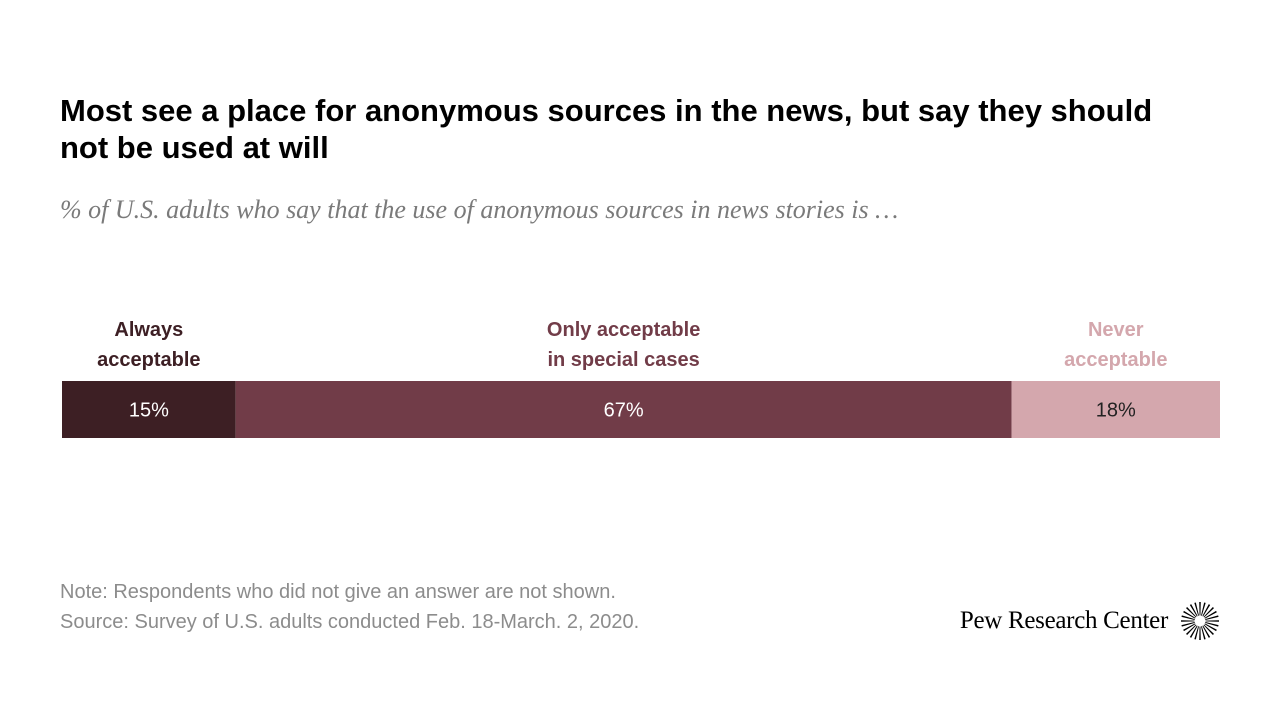 This screenshot has height=720, width=1280. What do you see at coordinates (1063, 620) in the screenshot?
I see `logo-text: Pew Research Center` at bounding box center [1063, 620].